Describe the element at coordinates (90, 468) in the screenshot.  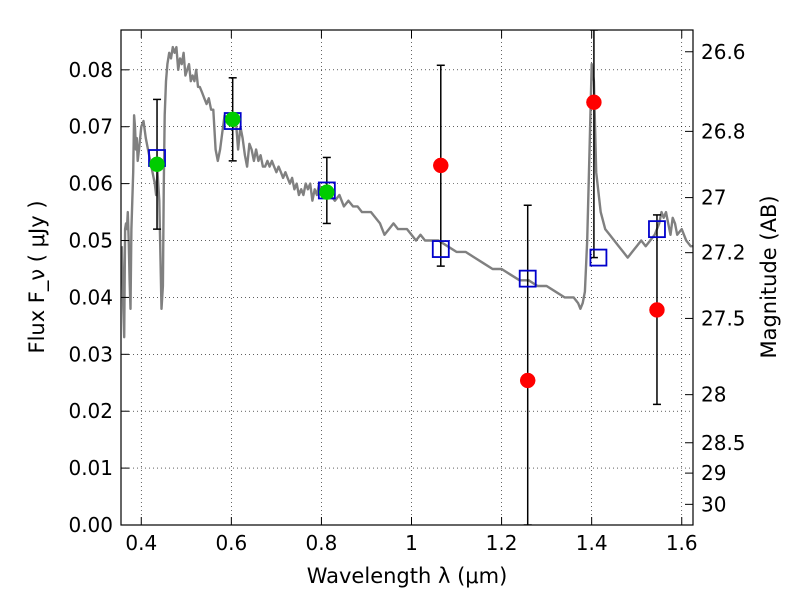
I see `y-tick-label: 0.01` at that location.